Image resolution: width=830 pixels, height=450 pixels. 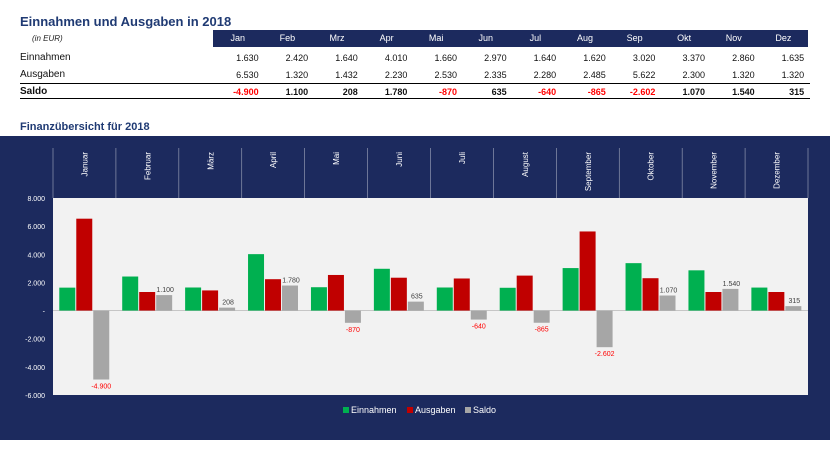 I want to click on table-cell: 2.230, so click(x=396, y=75).